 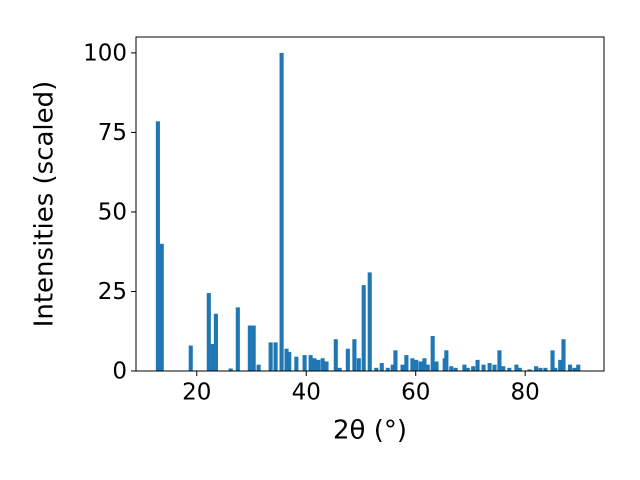 What do you see at coordinates (415, 393) in the screenshot?
I see `x-tick-label: 60` at bounding box center [415, 393].